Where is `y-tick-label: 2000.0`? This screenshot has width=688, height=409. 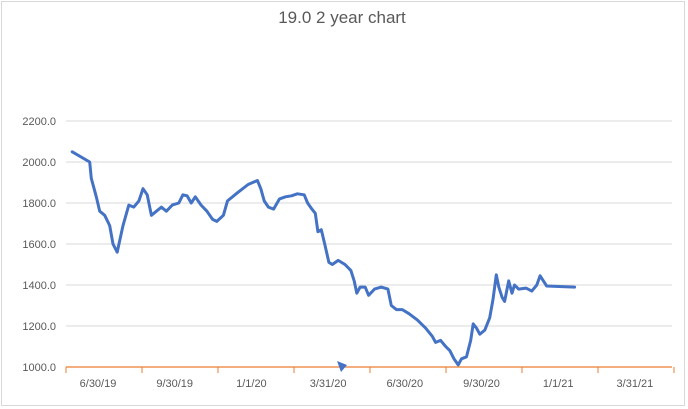
y-tick-label: 2000.0 is located at coordinates (39, 163).